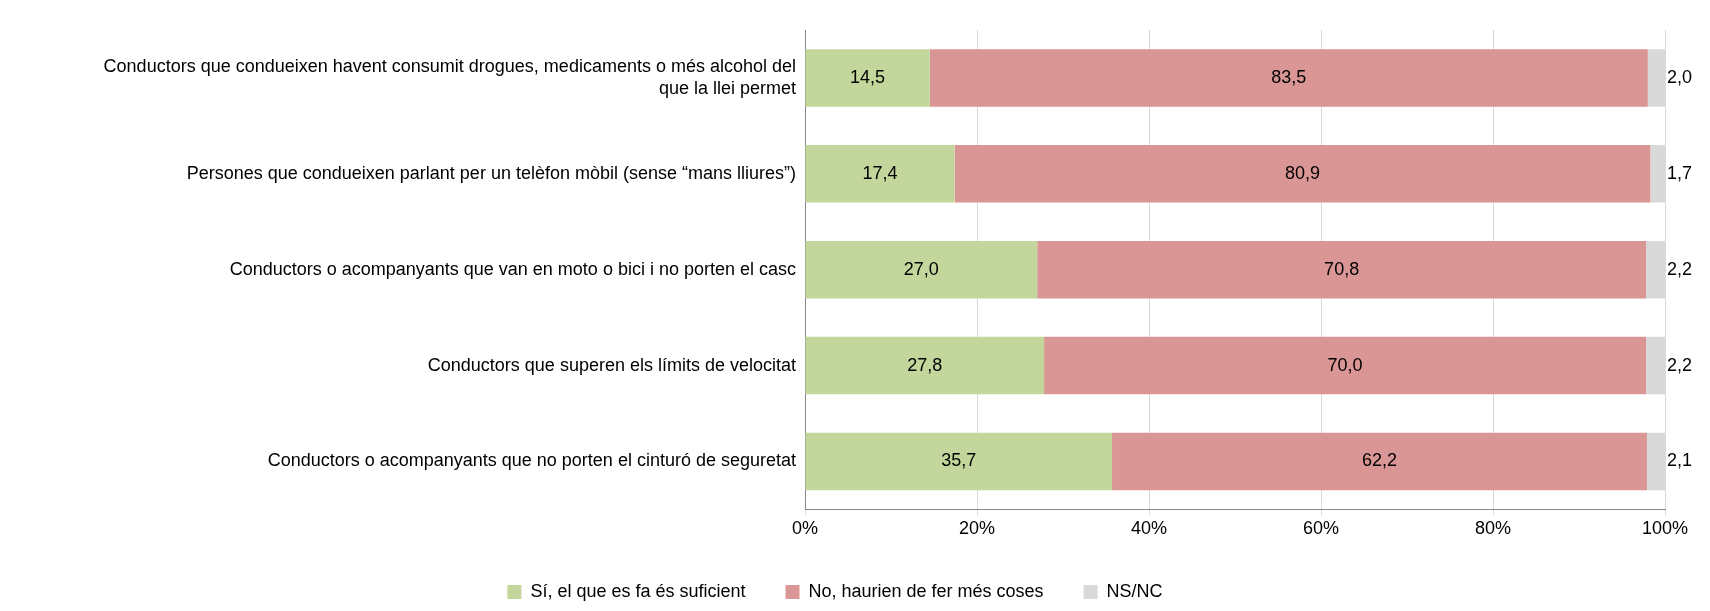 This screenshot has height=611, width=1710. I want to click on data-label: 70,0, so click(1345, 364).